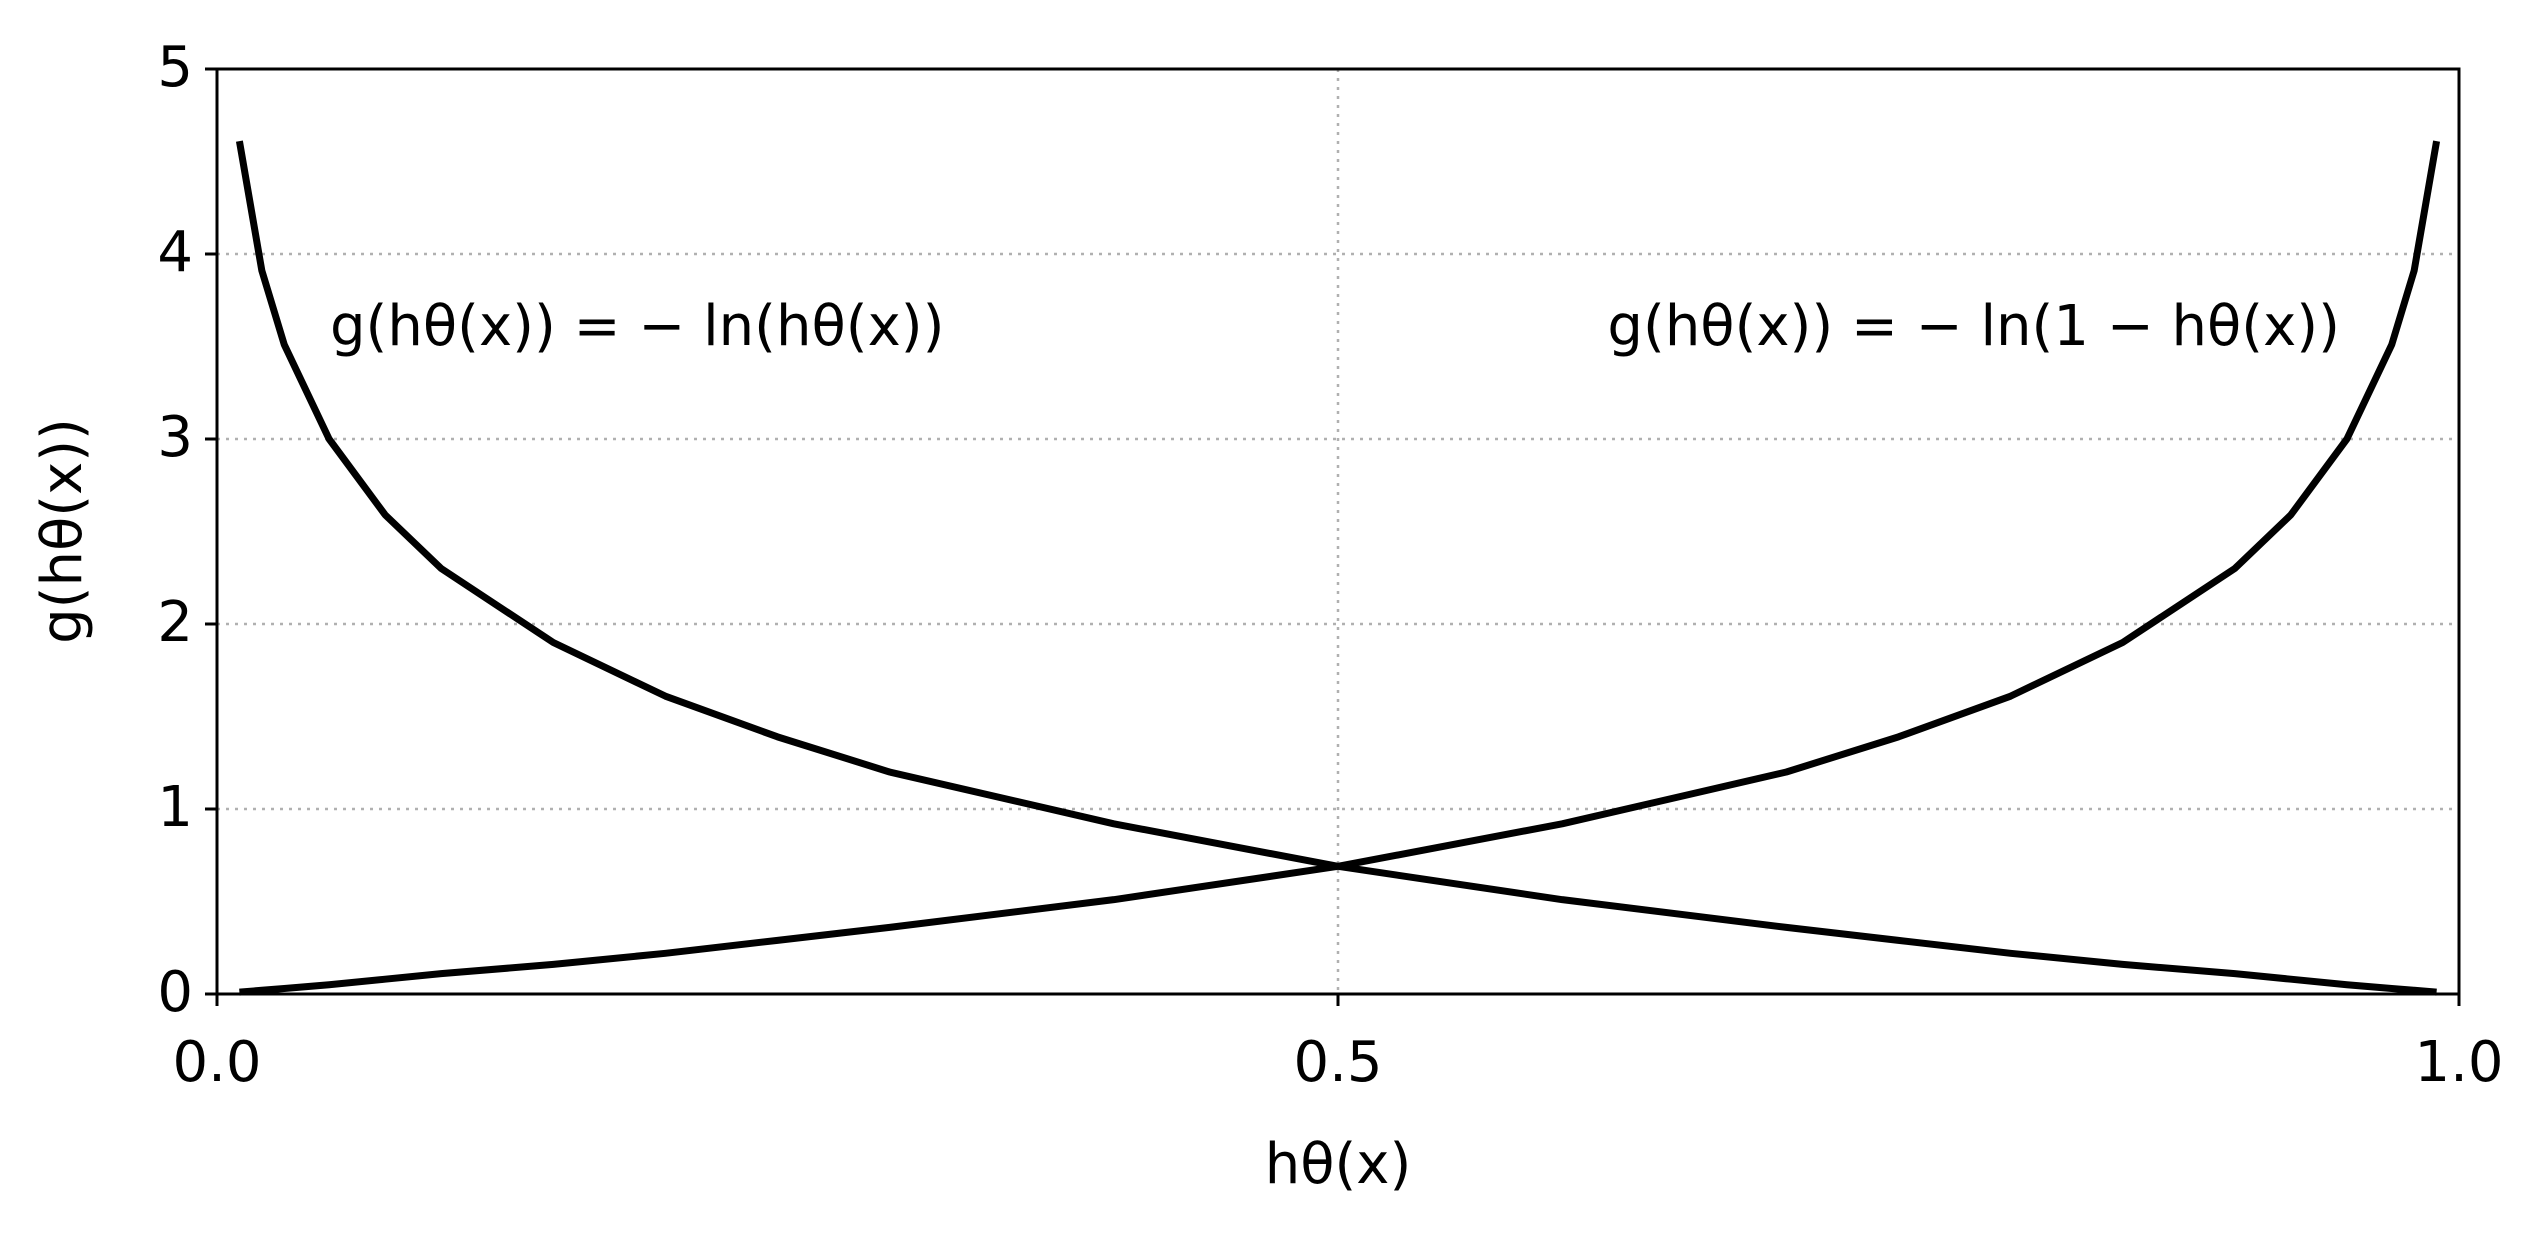  What do you see at coordinates (637, 326) in the screenshot?
I see `annotation: g(hθ(x)) = − ln(hθ(x))` at bounding box center [637, 326].